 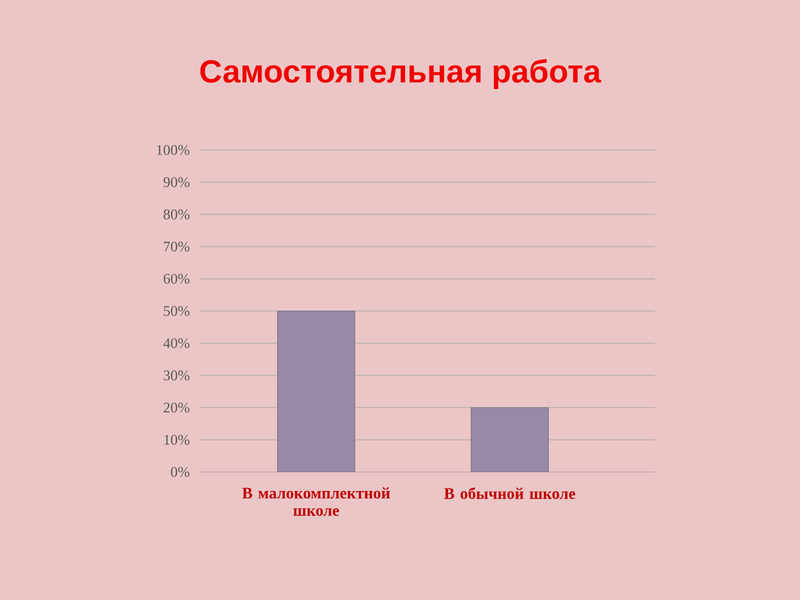 What do you see at coordinates (177, 375) in the screenshot?
I see `y-tick-label: 30%` at bounding box center [177, 375].